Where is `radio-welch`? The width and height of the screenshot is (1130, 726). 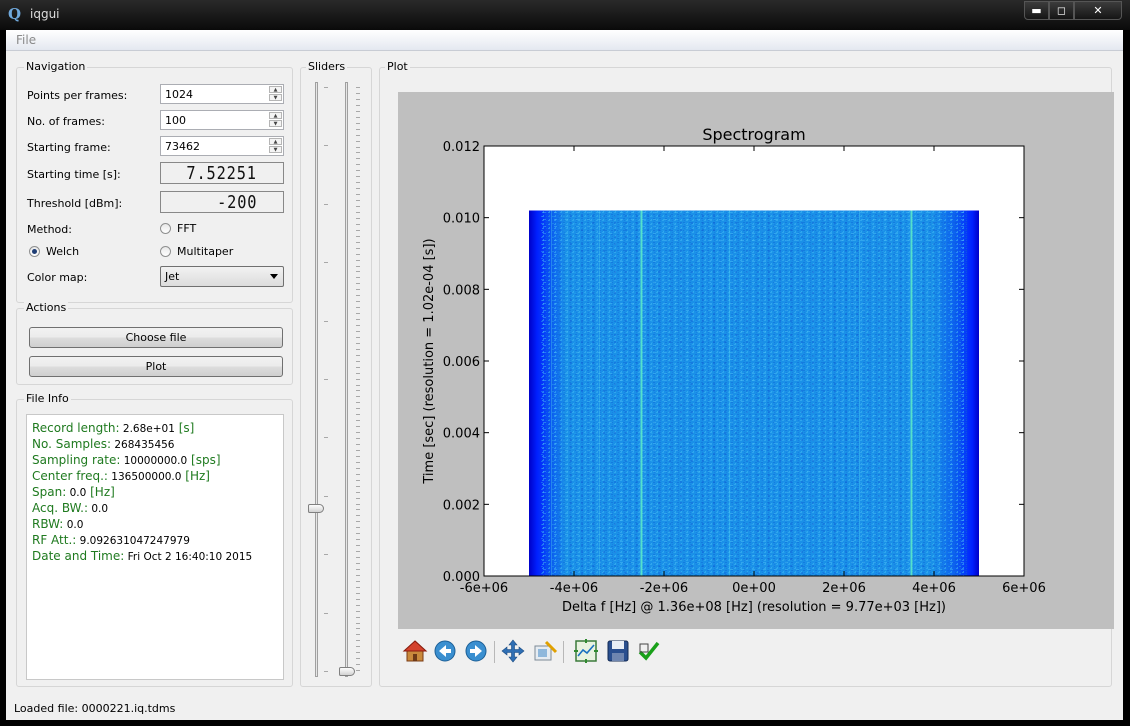 radio-welch is located at coordinates (34, 251).